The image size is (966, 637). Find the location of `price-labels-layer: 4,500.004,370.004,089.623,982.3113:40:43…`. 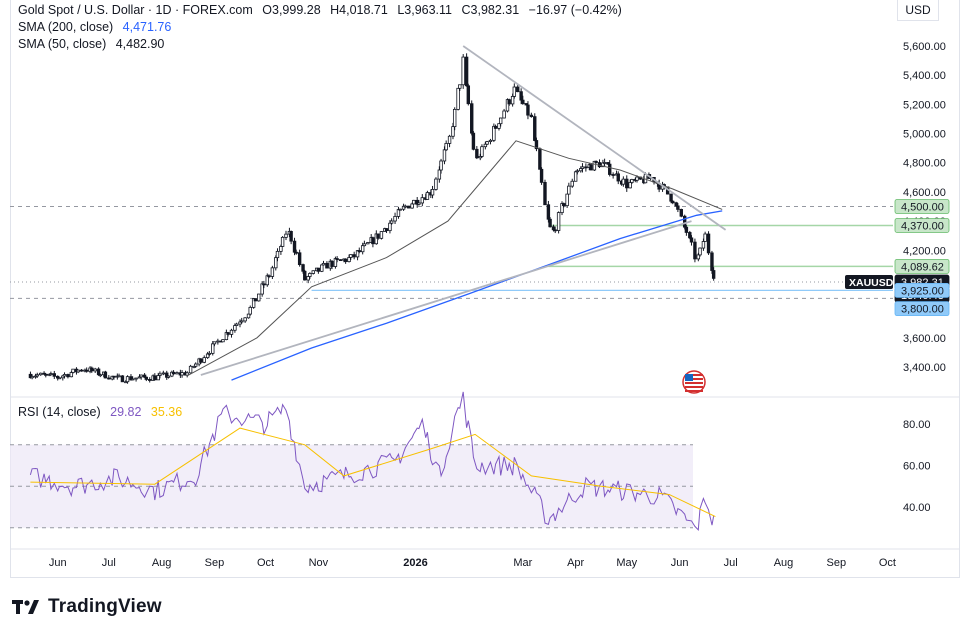

price-labels-layer: 4,500.004,370.004,089.623,982.3113:40:43… is located at coordinates (897, 258).